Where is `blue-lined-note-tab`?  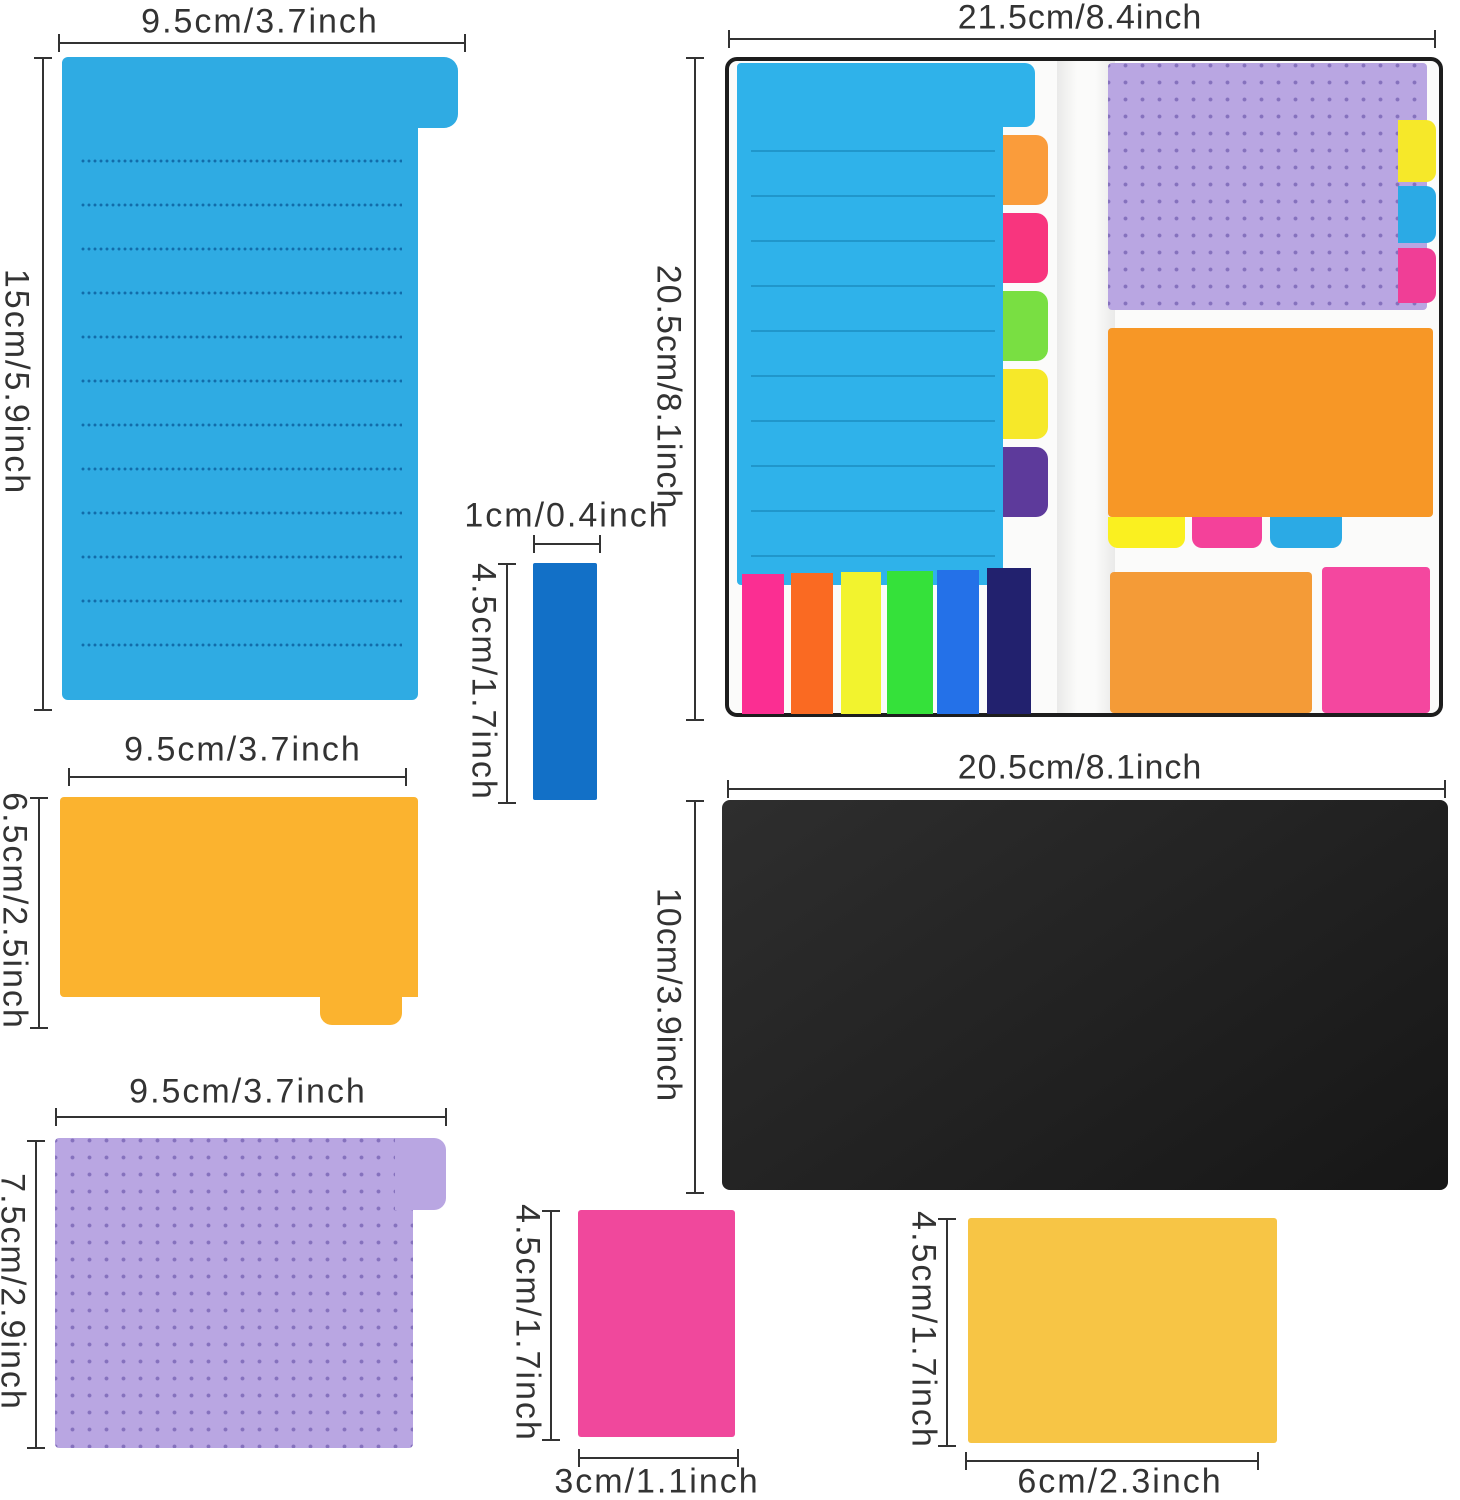
blue-lined-note-tab is located at coordinates (429, 92).